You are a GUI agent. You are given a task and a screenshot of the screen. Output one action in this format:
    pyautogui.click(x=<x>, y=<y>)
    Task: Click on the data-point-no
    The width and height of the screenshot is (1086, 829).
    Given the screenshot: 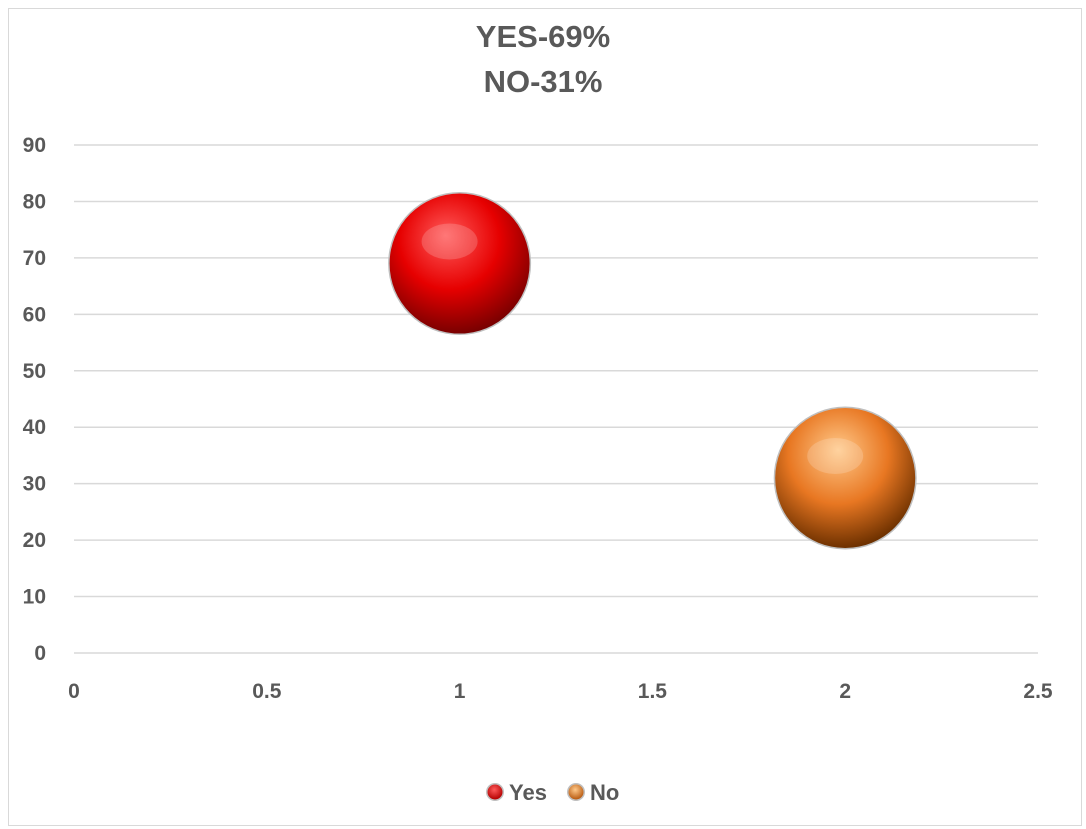 What is the action you would take?
    pyautogui.click(x=845, y=478)
    